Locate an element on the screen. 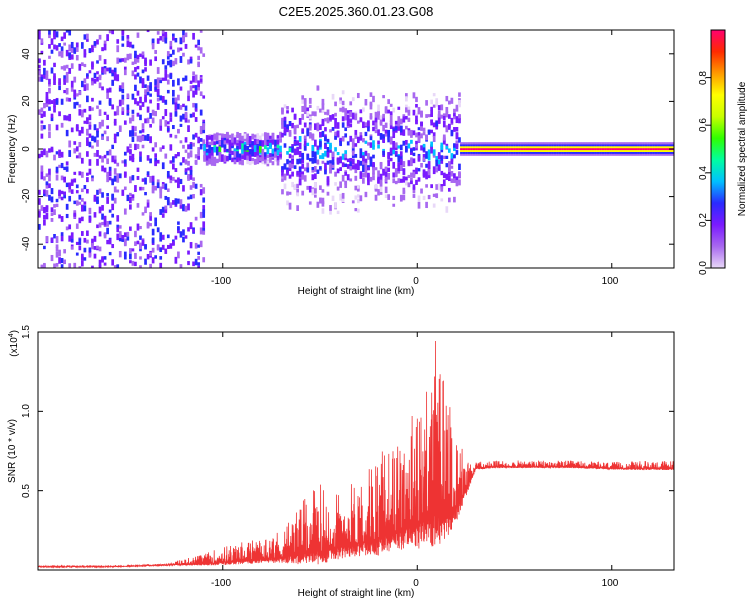 Image resolution: width=750 pixels, height=600 pixels. colorbar-ticks is located at coordinates (708, 173).